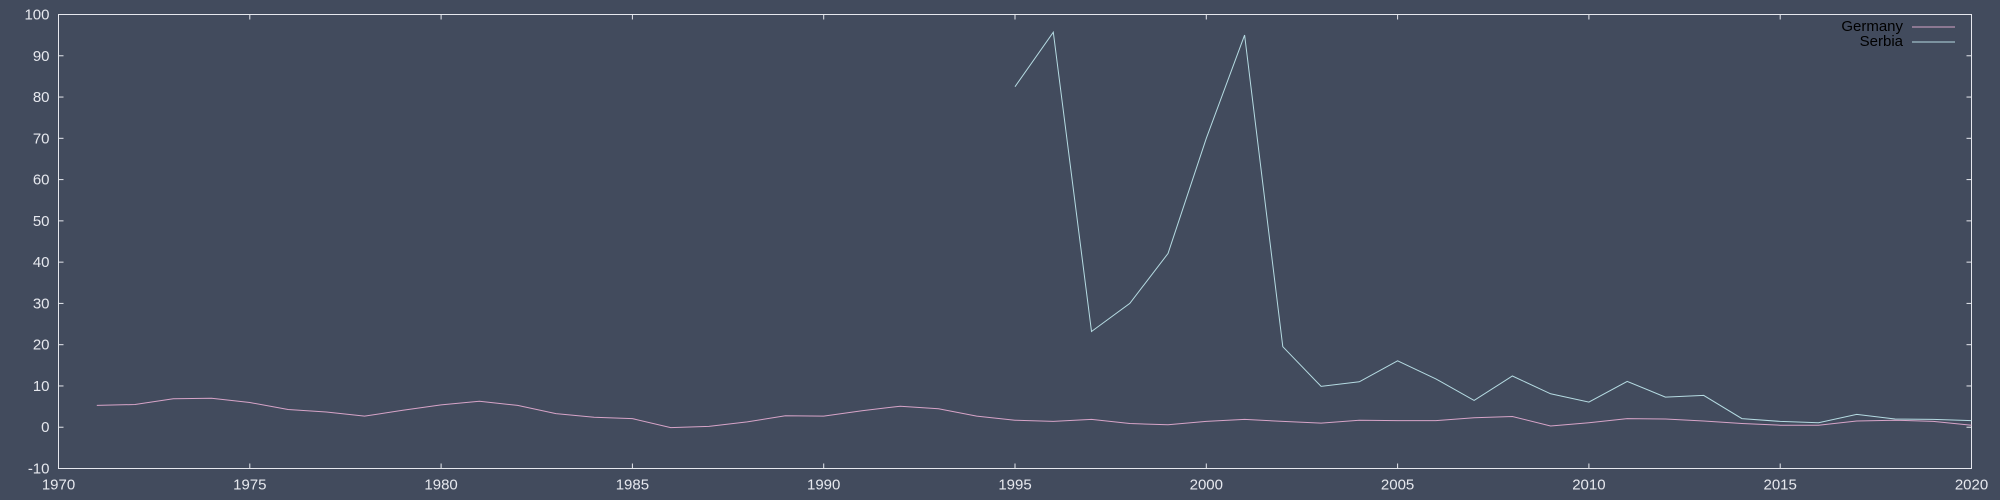 The width and height of the screenshot is (2000, 500). I want to click on legend-label-serbia: Serbia, so click(1882, 41).